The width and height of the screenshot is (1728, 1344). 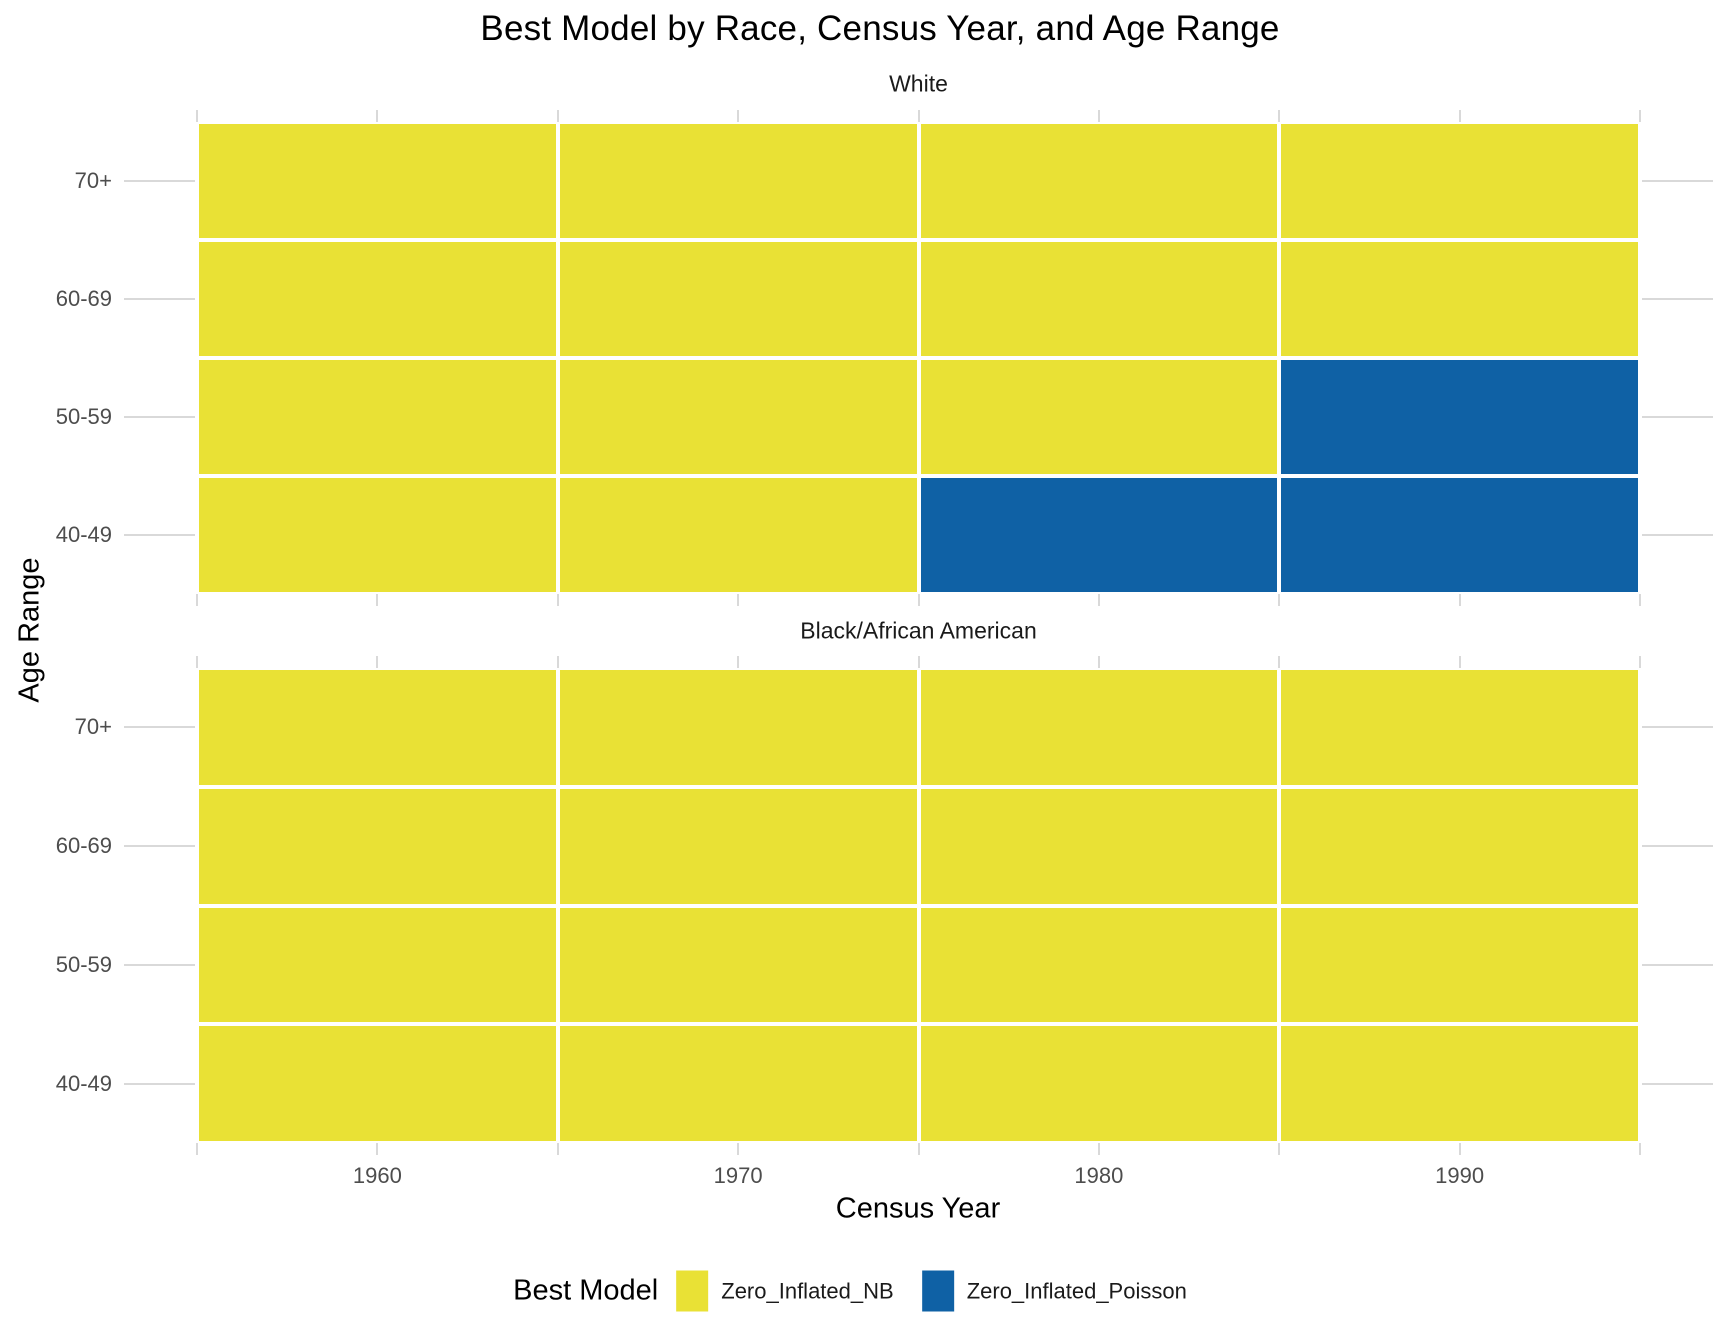 I want to click on legend-key-swatch, so click(x=692, y=1291).